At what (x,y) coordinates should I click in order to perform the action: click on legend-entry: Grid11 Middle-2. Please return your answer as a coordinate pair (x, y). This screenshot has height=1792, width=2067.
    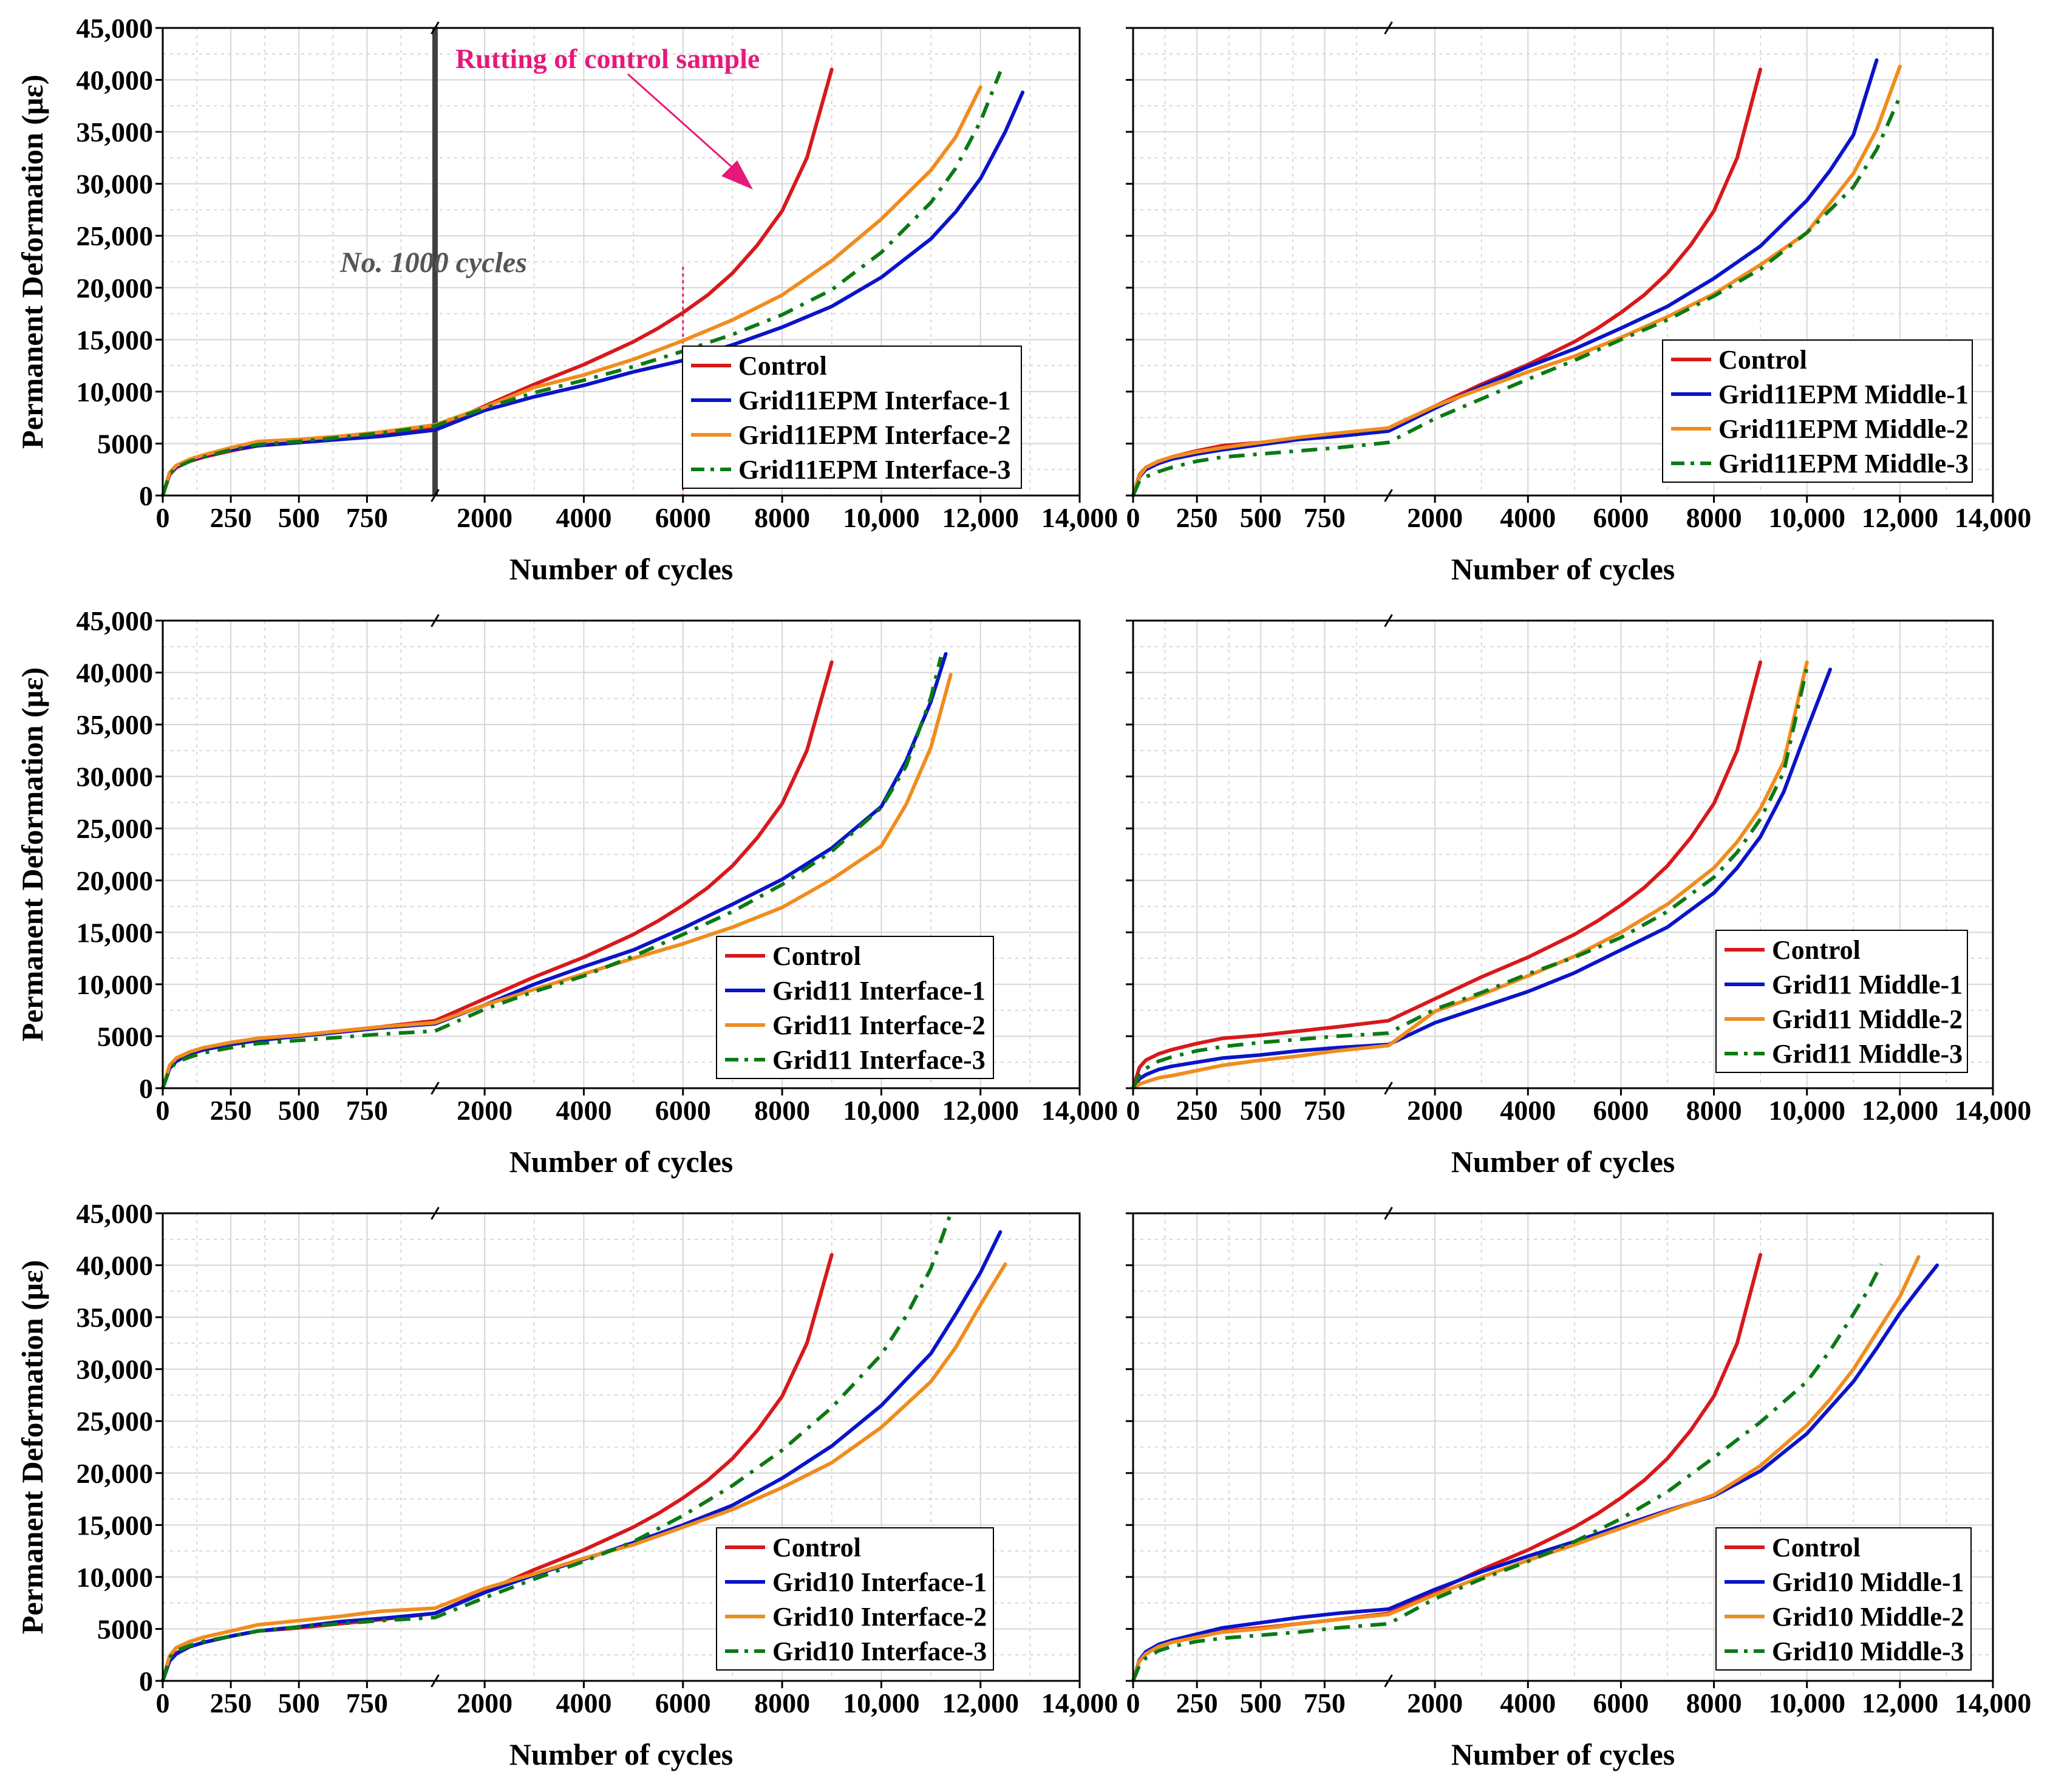
    Looking at the image, I should click on (1867, 1019).